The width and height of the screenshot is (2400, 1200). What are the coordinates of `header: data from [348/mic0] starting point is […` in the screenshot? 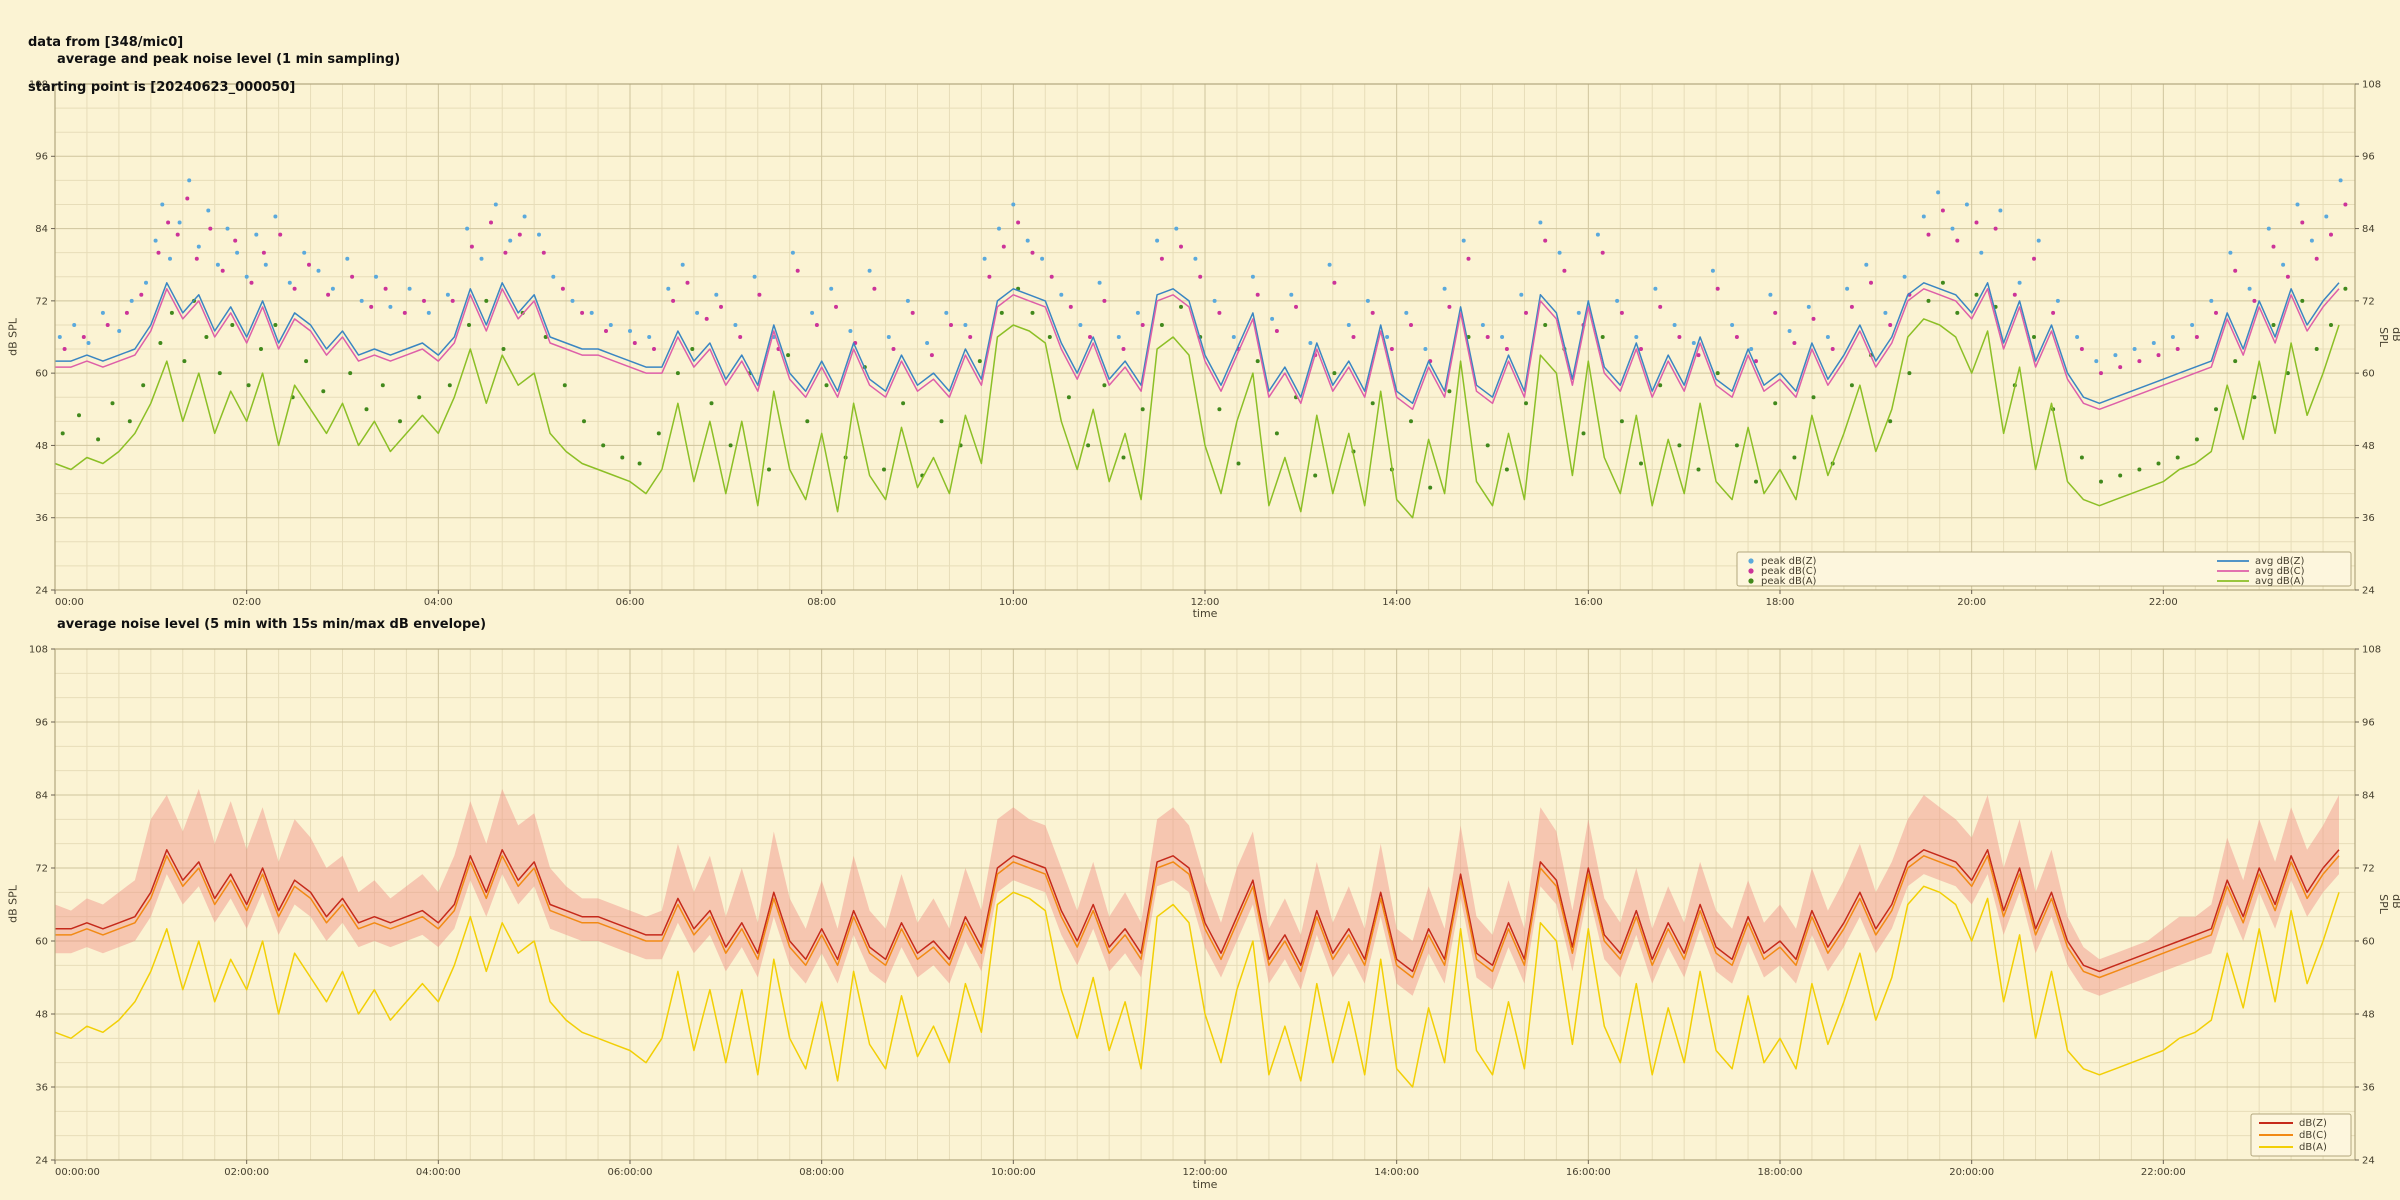 It's located at (161, 65).